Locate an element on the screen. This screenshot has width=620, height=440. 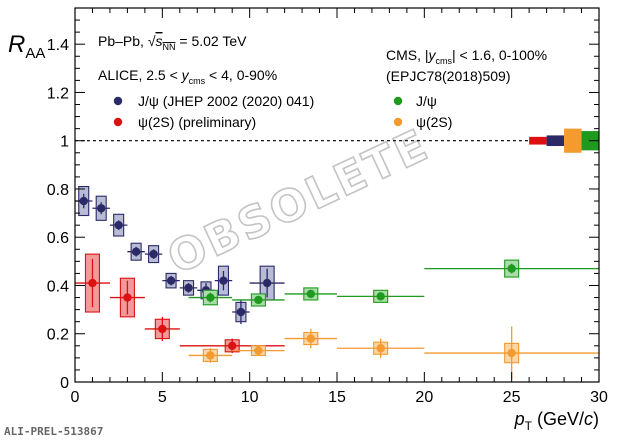
x-tick-label: 25 is located at coordinates (512, 397).